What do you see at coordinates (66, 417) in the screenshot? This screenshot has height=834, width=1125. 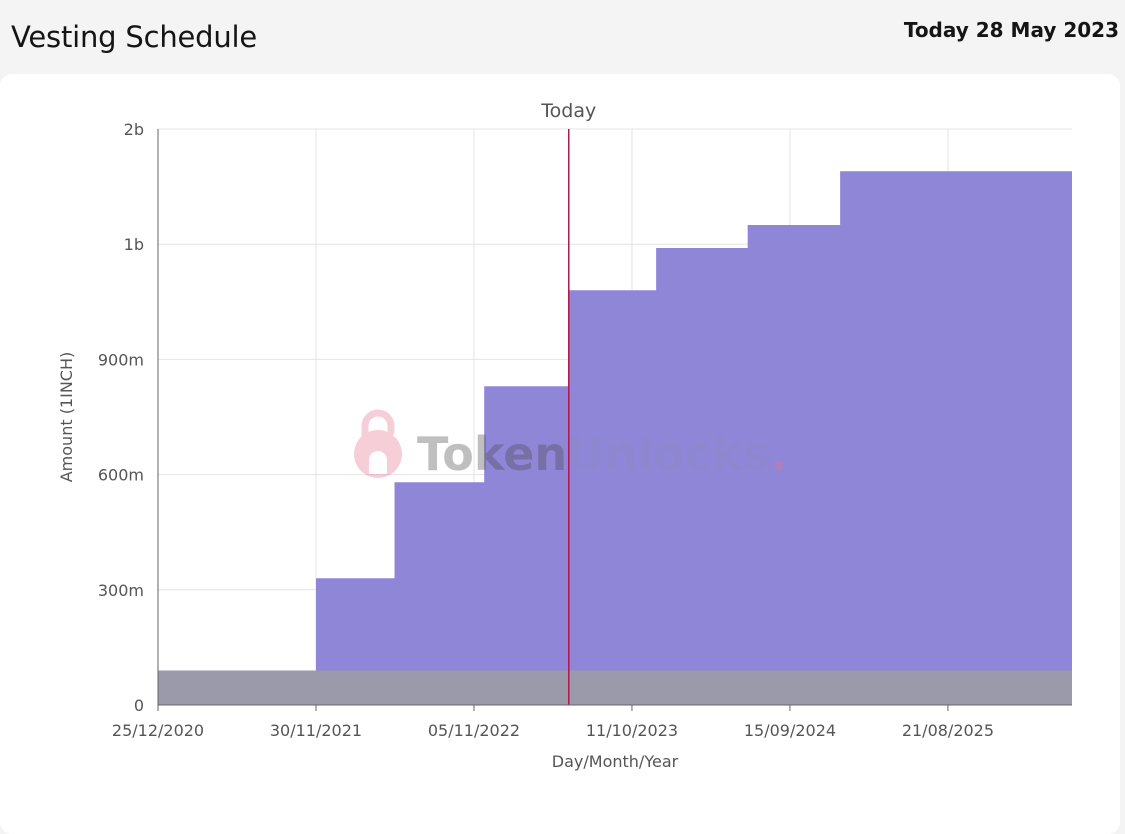 I see `y-axis-title: Amount (1INCH)` at bounding box center [66, 417].